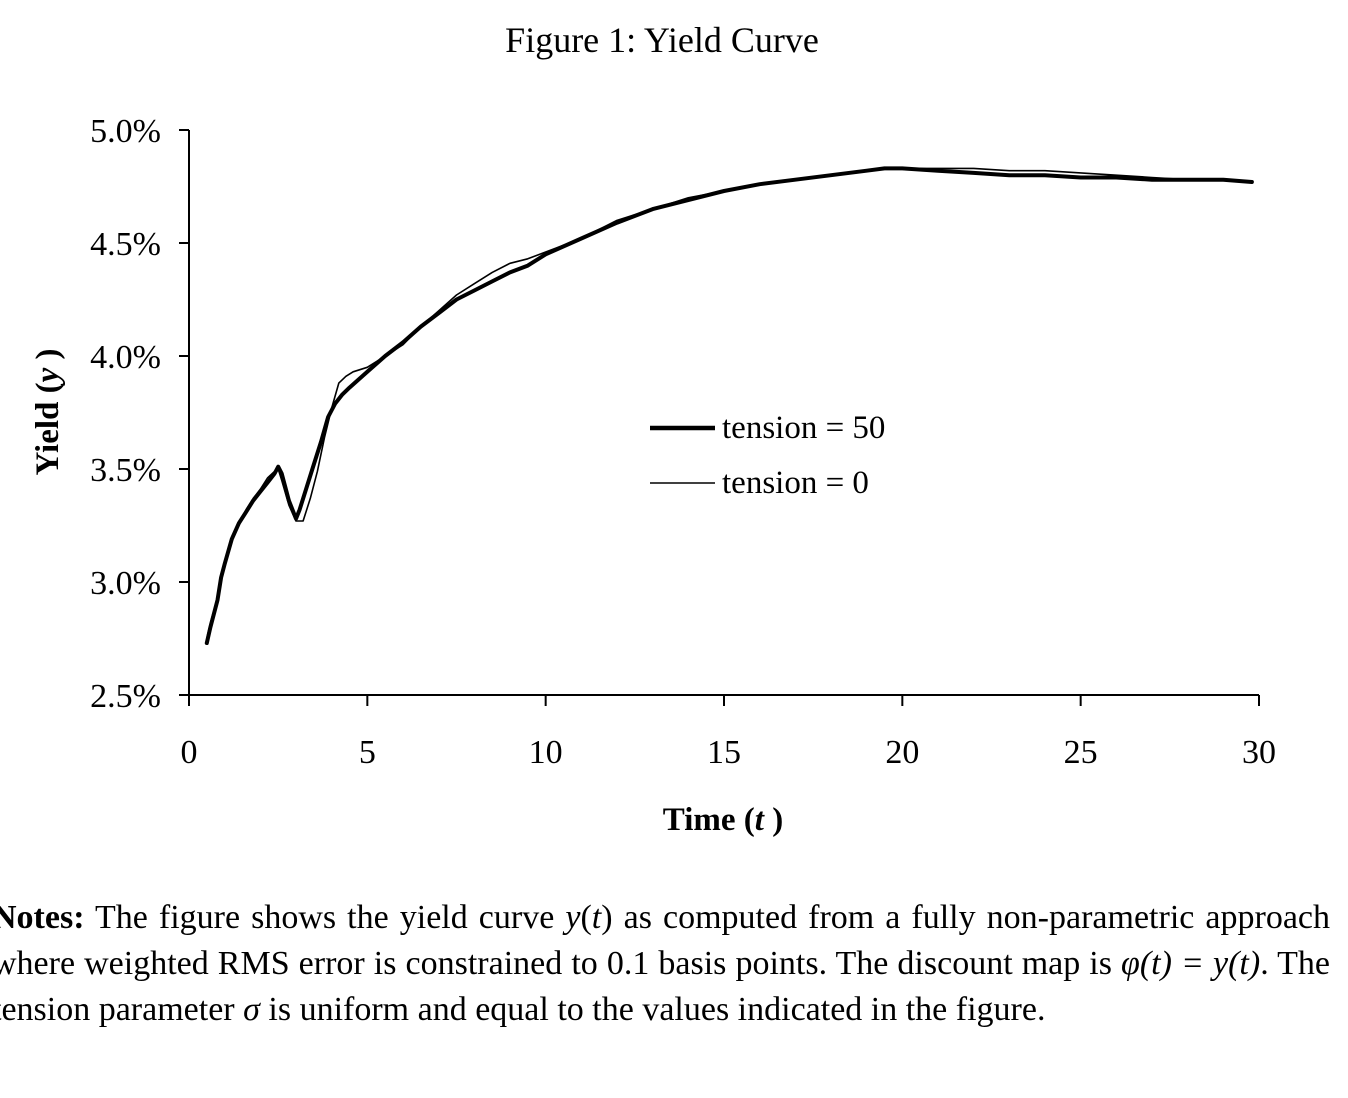 Image resolution: width=1348 pixels, height=1098 pixels. I want to click on notes-paren-close: ), so click(607, 917).